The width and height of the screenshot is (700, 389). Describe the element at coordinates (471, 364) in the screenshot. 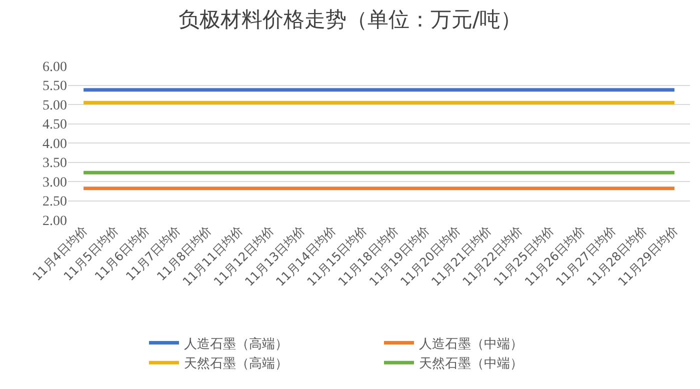

I see `legend-label: 天然石墨（中端）` at that location.